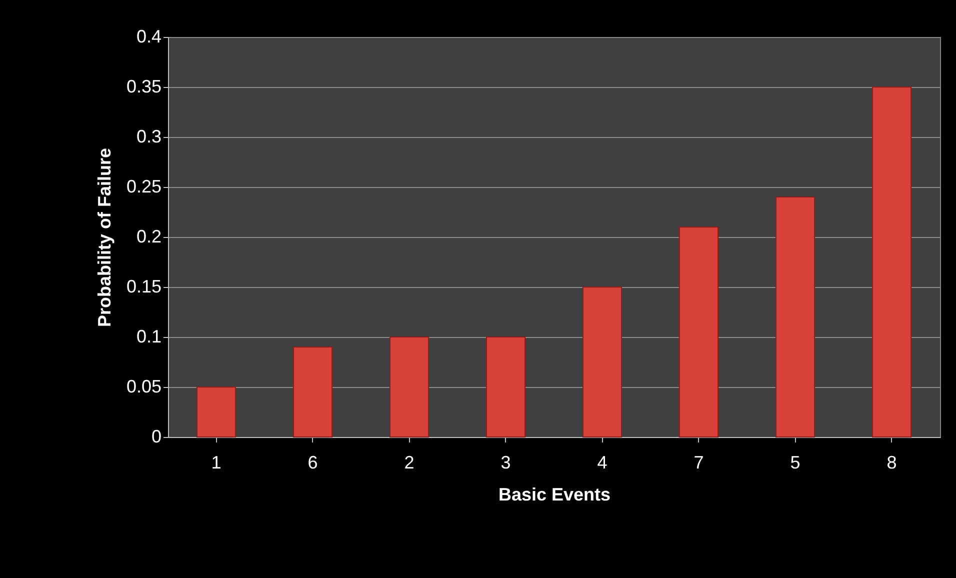  I want to click on y-tick-label: 0.2, so click(149, 236).